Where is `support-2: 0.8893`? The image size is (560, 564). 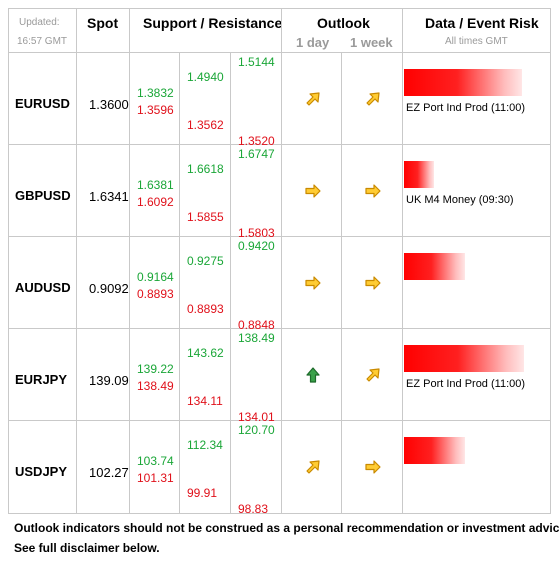 support-2: 0.8893 is located at coordinates (205, 309).